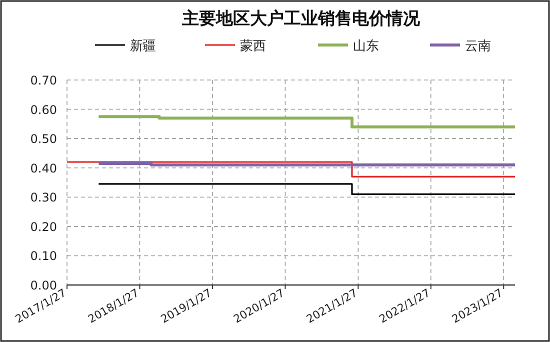 Image resolution: width=550 pixels, height=342 pixels. Describe the element at coordinates (366, 46) in the screenshot. I see `legend-label: 山东` at that location.